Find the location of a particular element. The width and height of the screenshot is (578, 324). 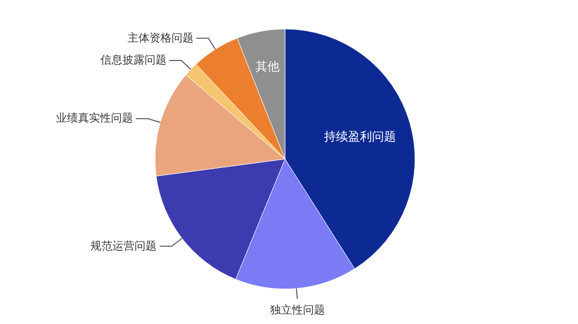

slice-label: 业绩真实性问题 is located at coordinates (94, 118).